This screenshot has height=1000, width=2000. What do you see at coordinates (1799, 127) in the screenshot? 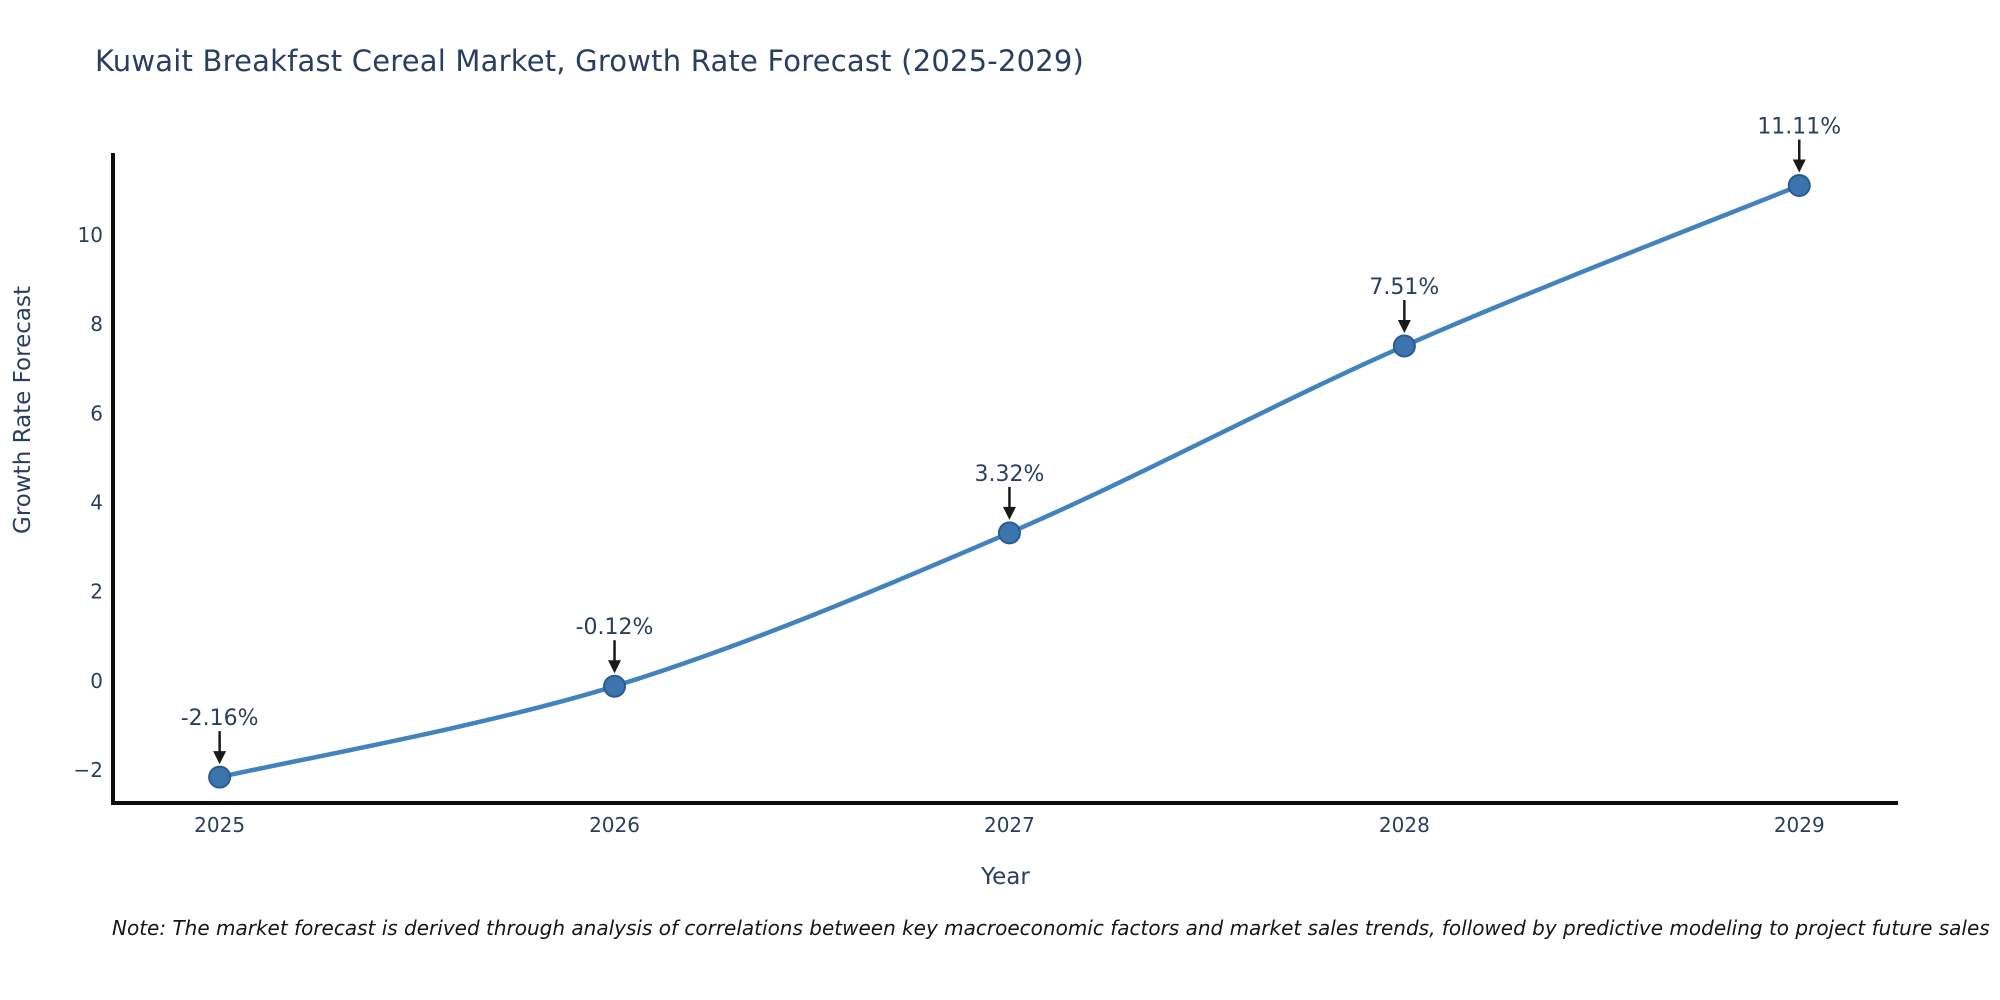
I see `data-point-label: 11.11%` at bounding box center [1799, 127].